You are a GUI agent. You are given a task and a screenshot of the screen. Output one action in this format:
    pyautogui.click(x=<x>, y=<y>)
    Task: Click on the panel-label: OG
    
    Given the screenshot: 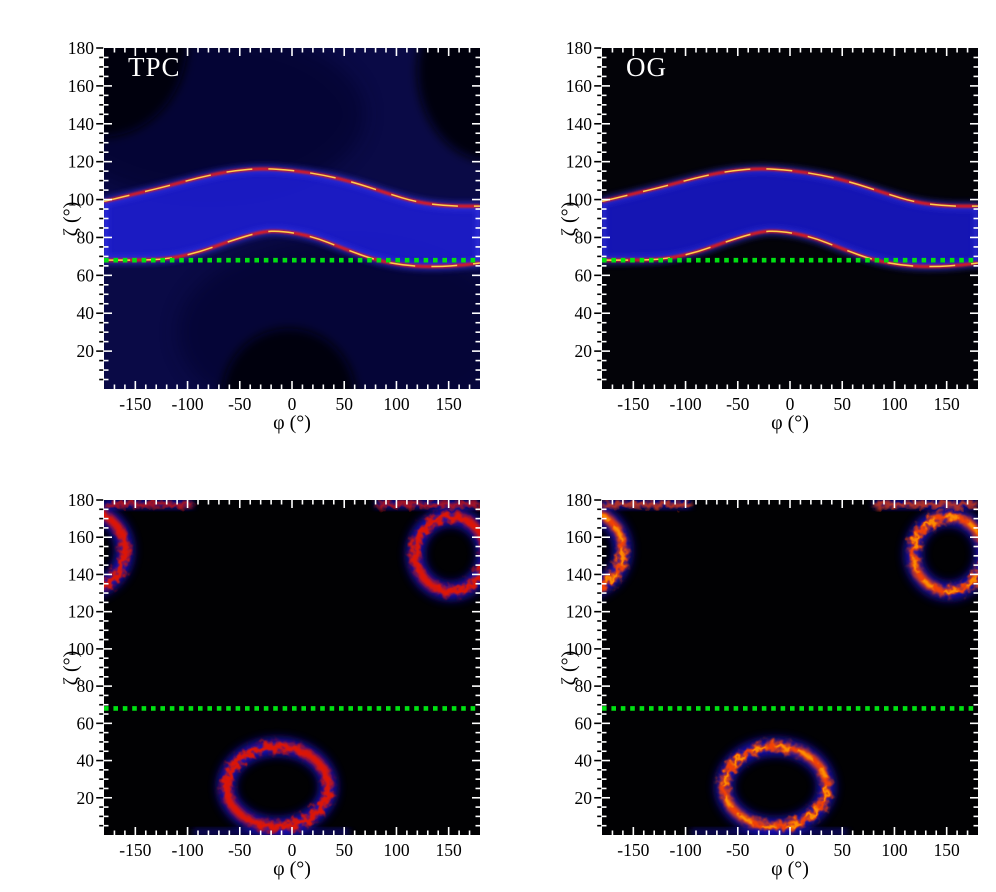 What is the action you would take?
    pyautogui.click(x=646, y=67)
    